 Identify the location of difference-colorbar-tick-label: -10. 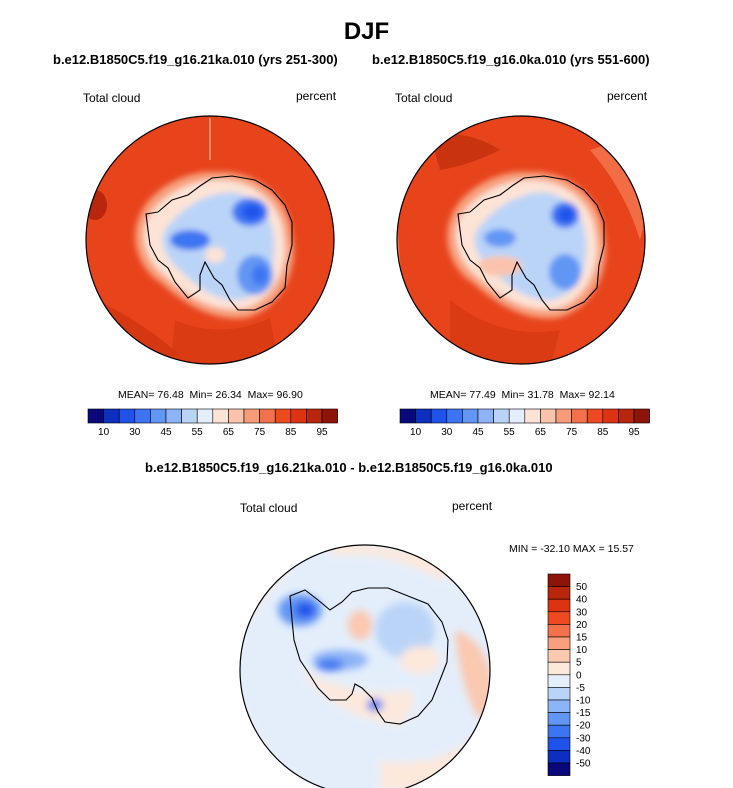
(583, 701).